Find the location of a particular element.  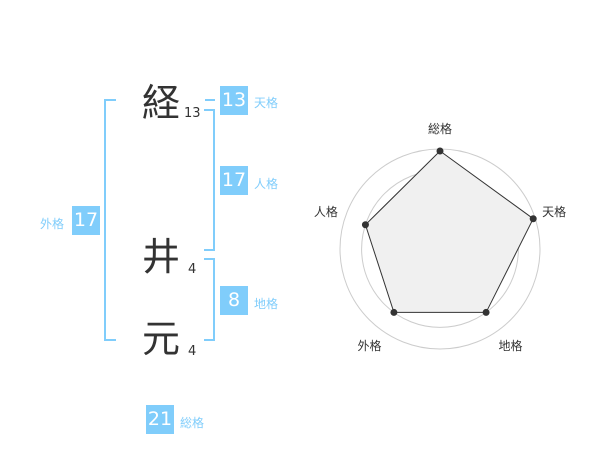

radar-axis-label: 総格 is located at coordinates (440, 128).